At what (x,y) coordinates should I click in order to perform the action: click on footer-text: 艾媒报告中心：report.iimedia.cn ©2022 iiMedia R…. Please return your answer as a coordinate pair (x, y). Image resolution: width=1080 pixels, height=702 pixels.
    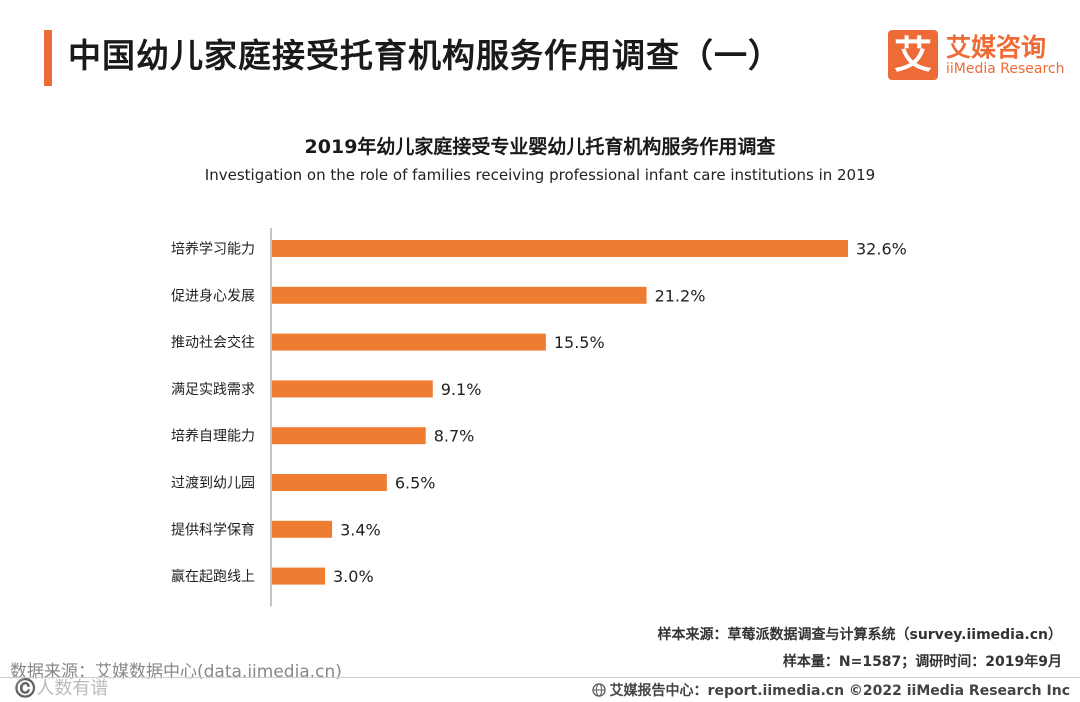
    Looking at the image, I should click on (839, 691).